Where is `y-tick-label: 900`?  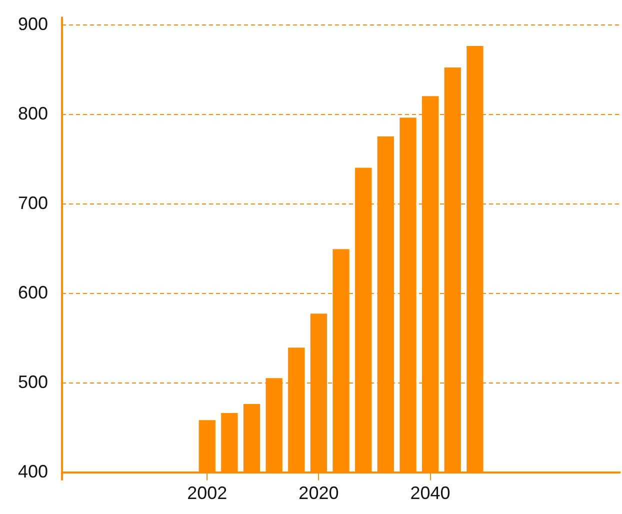 y-tick-label: 900 is located at coordinates (33, 24).